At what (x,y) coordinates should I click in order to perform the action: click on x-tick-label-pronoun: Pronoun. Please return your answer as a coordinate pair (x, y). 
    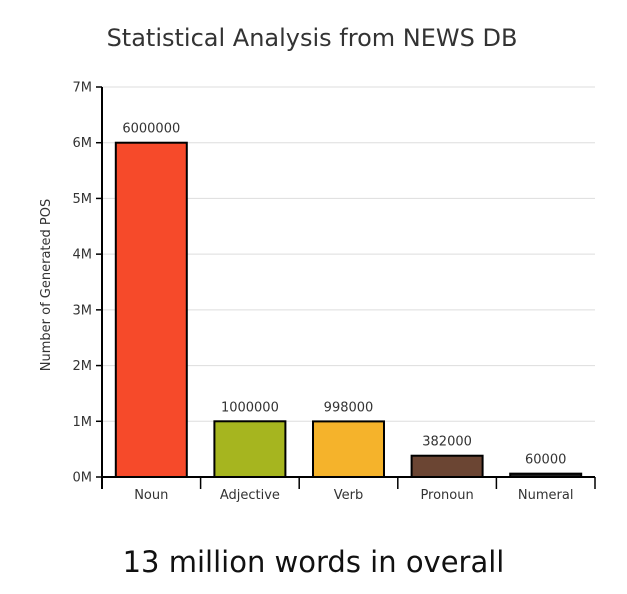
    Looking at the image, I should click on (446, 495).